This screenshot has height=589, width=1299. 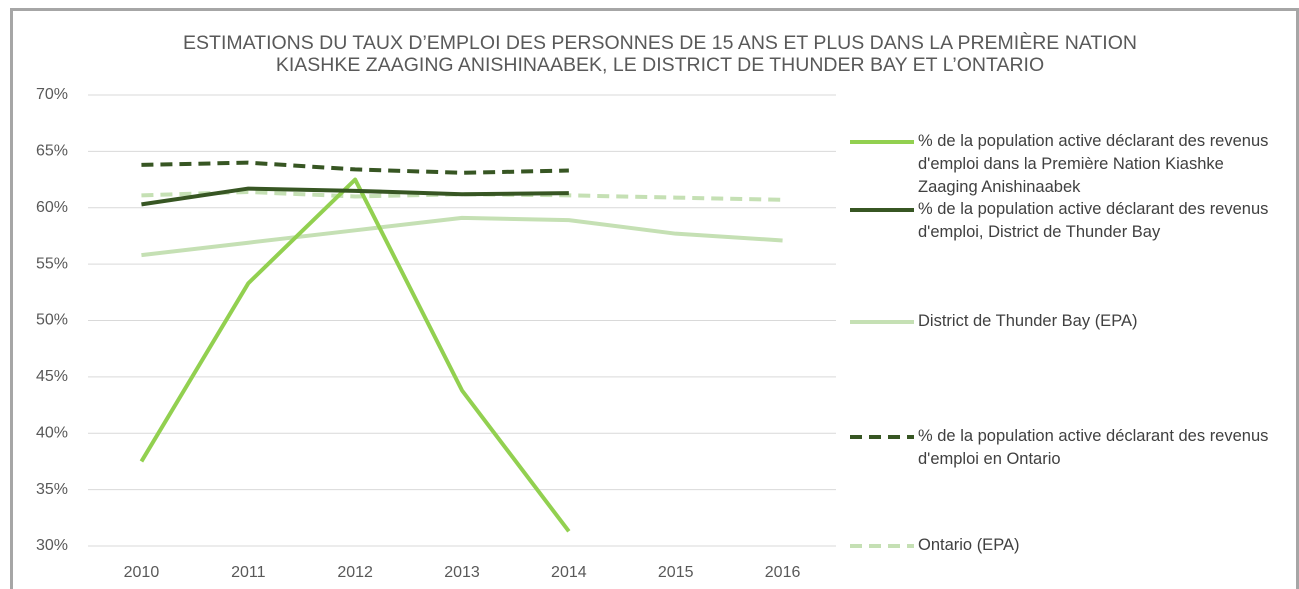 What do you see at coordinates (676, 572) in the screenshot?
I see `x-tick-label: 2015` at bounding box center [676, 572].